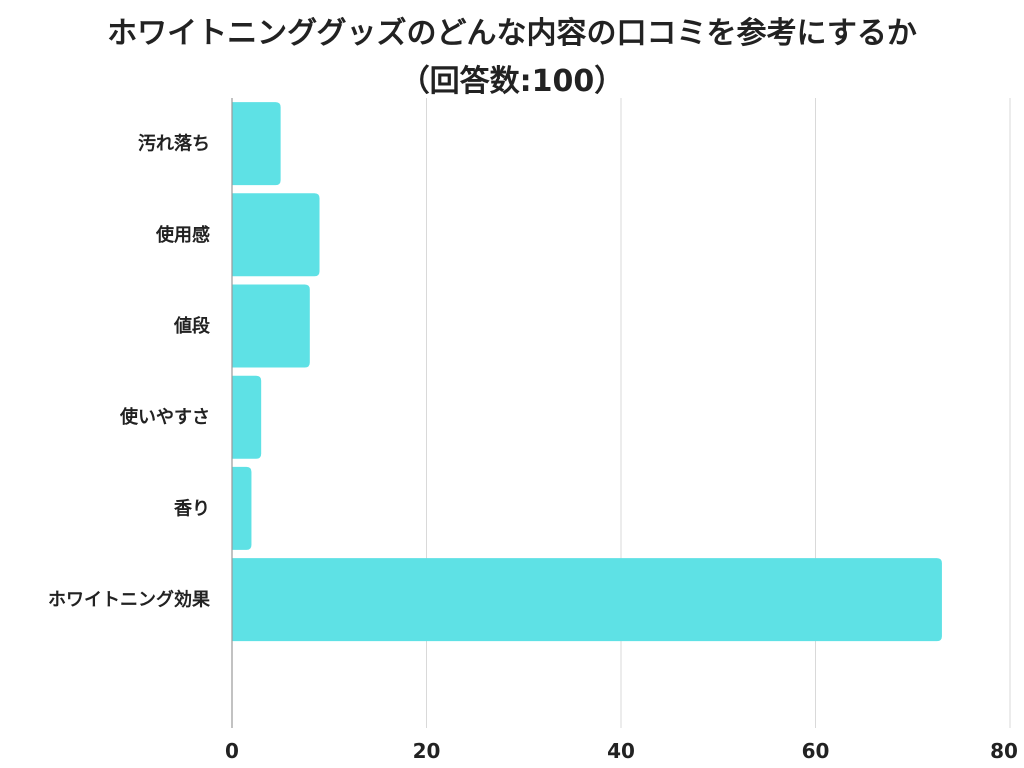 This screenshot has height=768, width=1024. What do you see at coordinates (174, 144) in the screenshot?
I see `category-label: 汚れ落ち` at bounding box center [174, 144].